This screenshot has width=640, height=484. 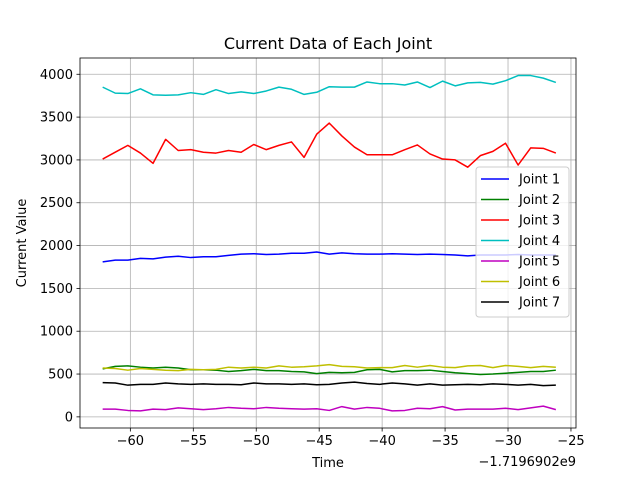 I want to click on x-axis-offset-label: −1.7196902e9, so click(x=527, y=462).